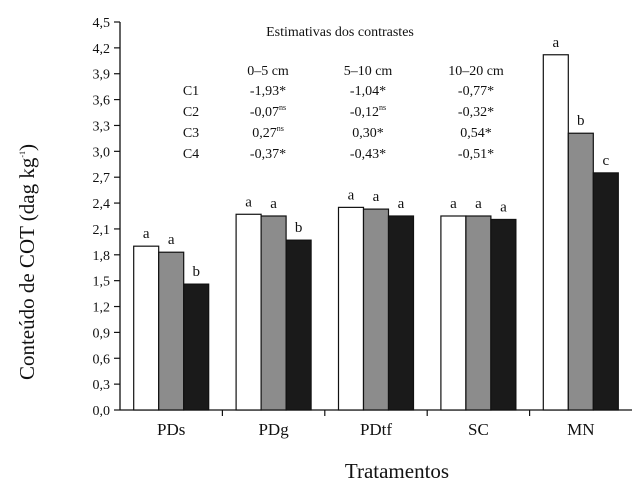 This screenshot has width=634, height=481. What do you see at coordinates (273, 429) in the screenshot?
I see `x-tick-label: PDg` at bounding box center [273, 429].